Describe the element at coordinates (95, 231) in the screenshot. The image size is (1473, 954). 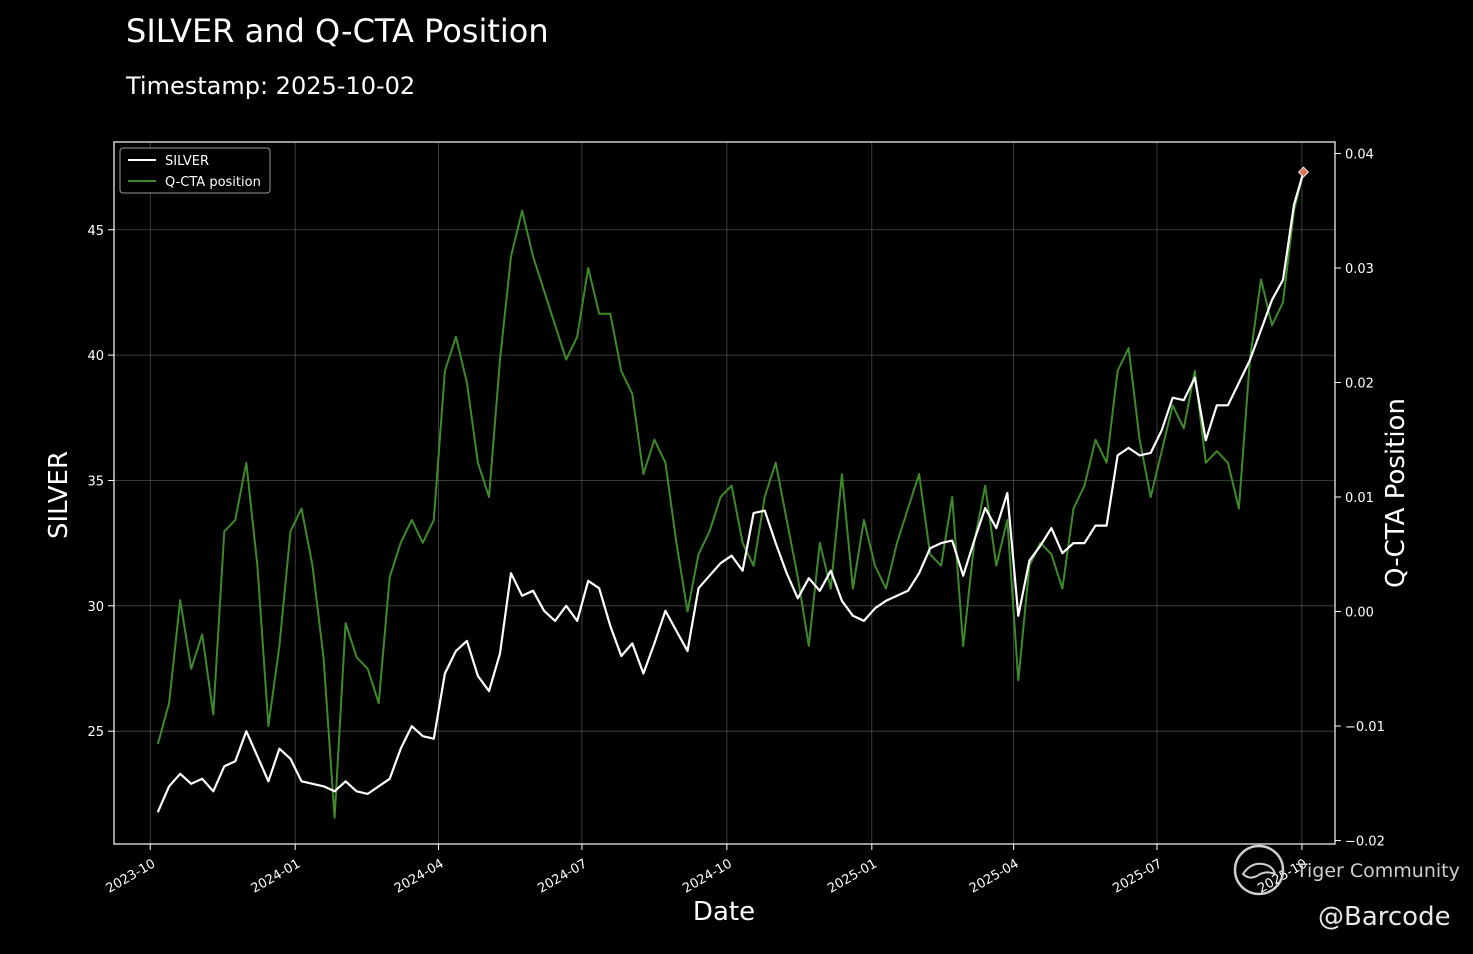
I see `y-tick-label-left: 45` at that location.